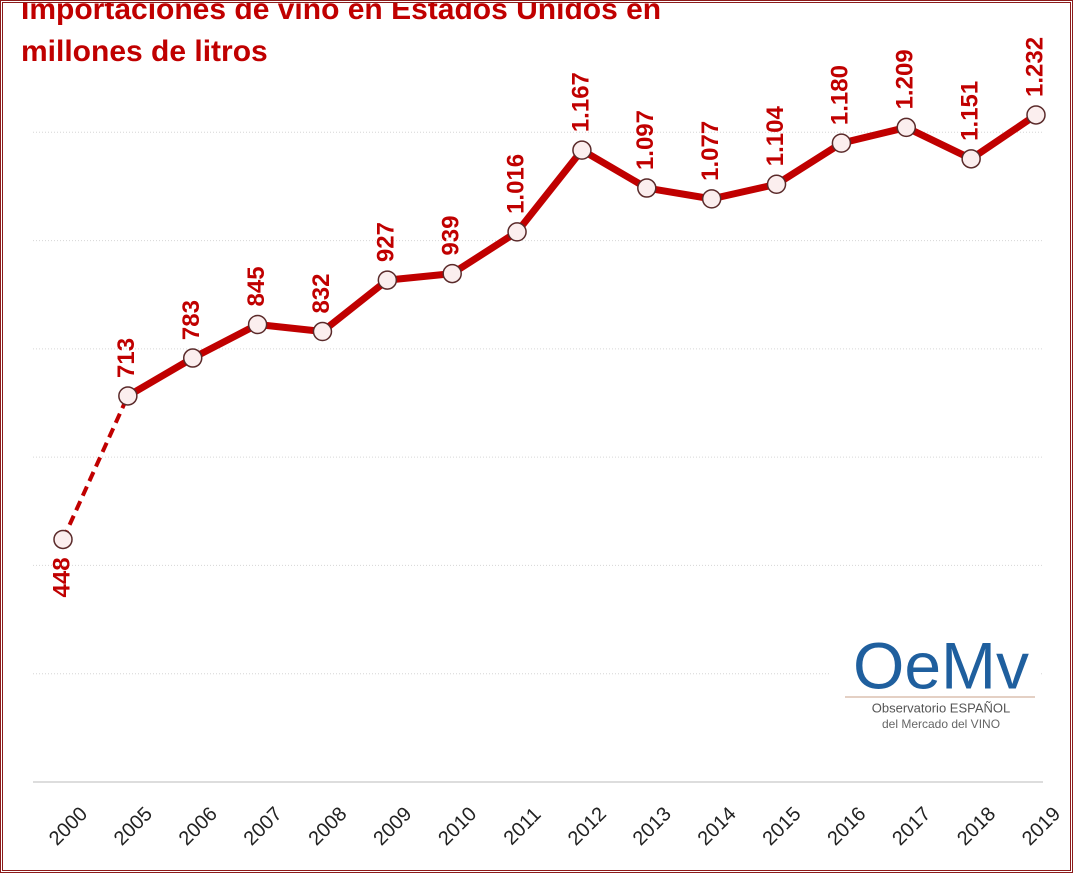  I want to click on data-label: 1.209, so click(905, 79).